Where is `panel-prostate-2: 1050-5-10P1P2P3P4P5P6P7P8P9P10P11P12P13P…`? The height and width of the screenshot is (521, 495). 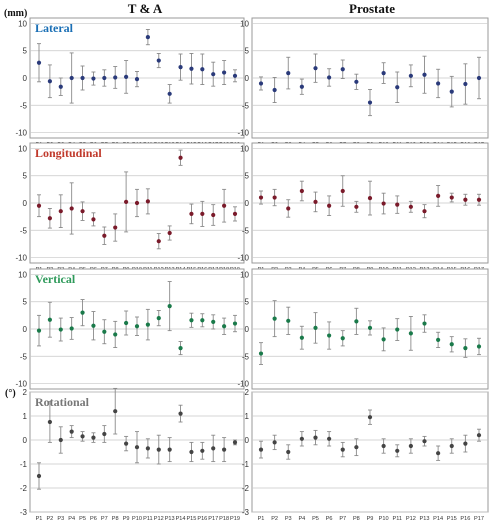 panel-prostate-2: 1050-5-10P1P2P3P4P5P6P7P8P9P10P11P12P13P… is located at coordinates (363, 333).